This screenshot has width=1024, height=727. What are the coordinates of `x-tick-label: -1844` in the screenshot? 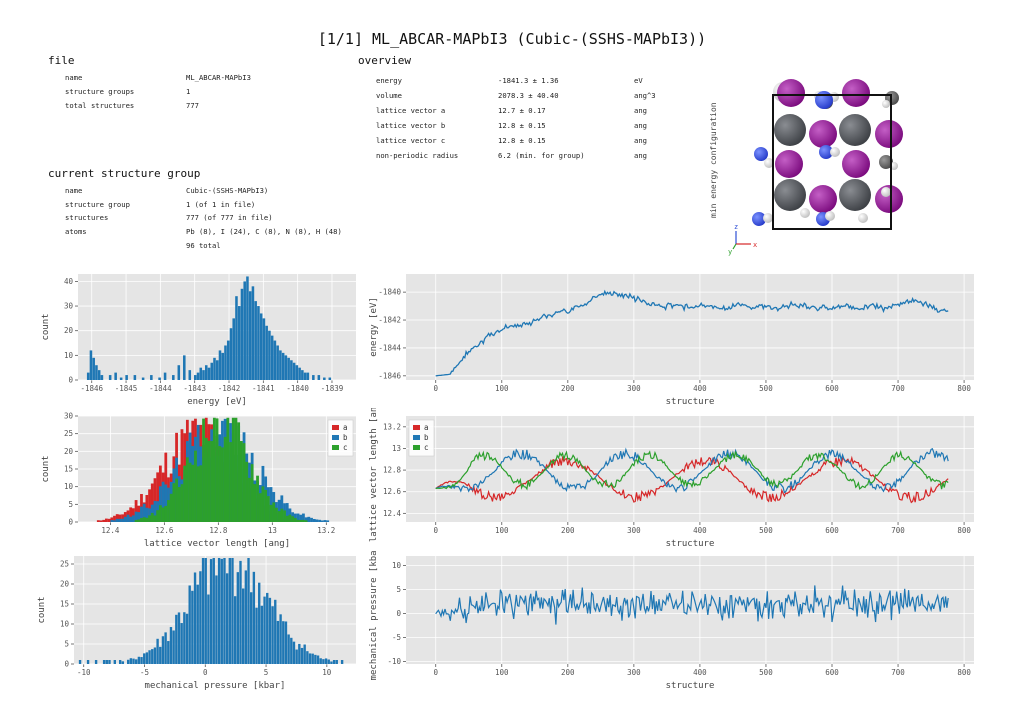 It's located at (160, 388).